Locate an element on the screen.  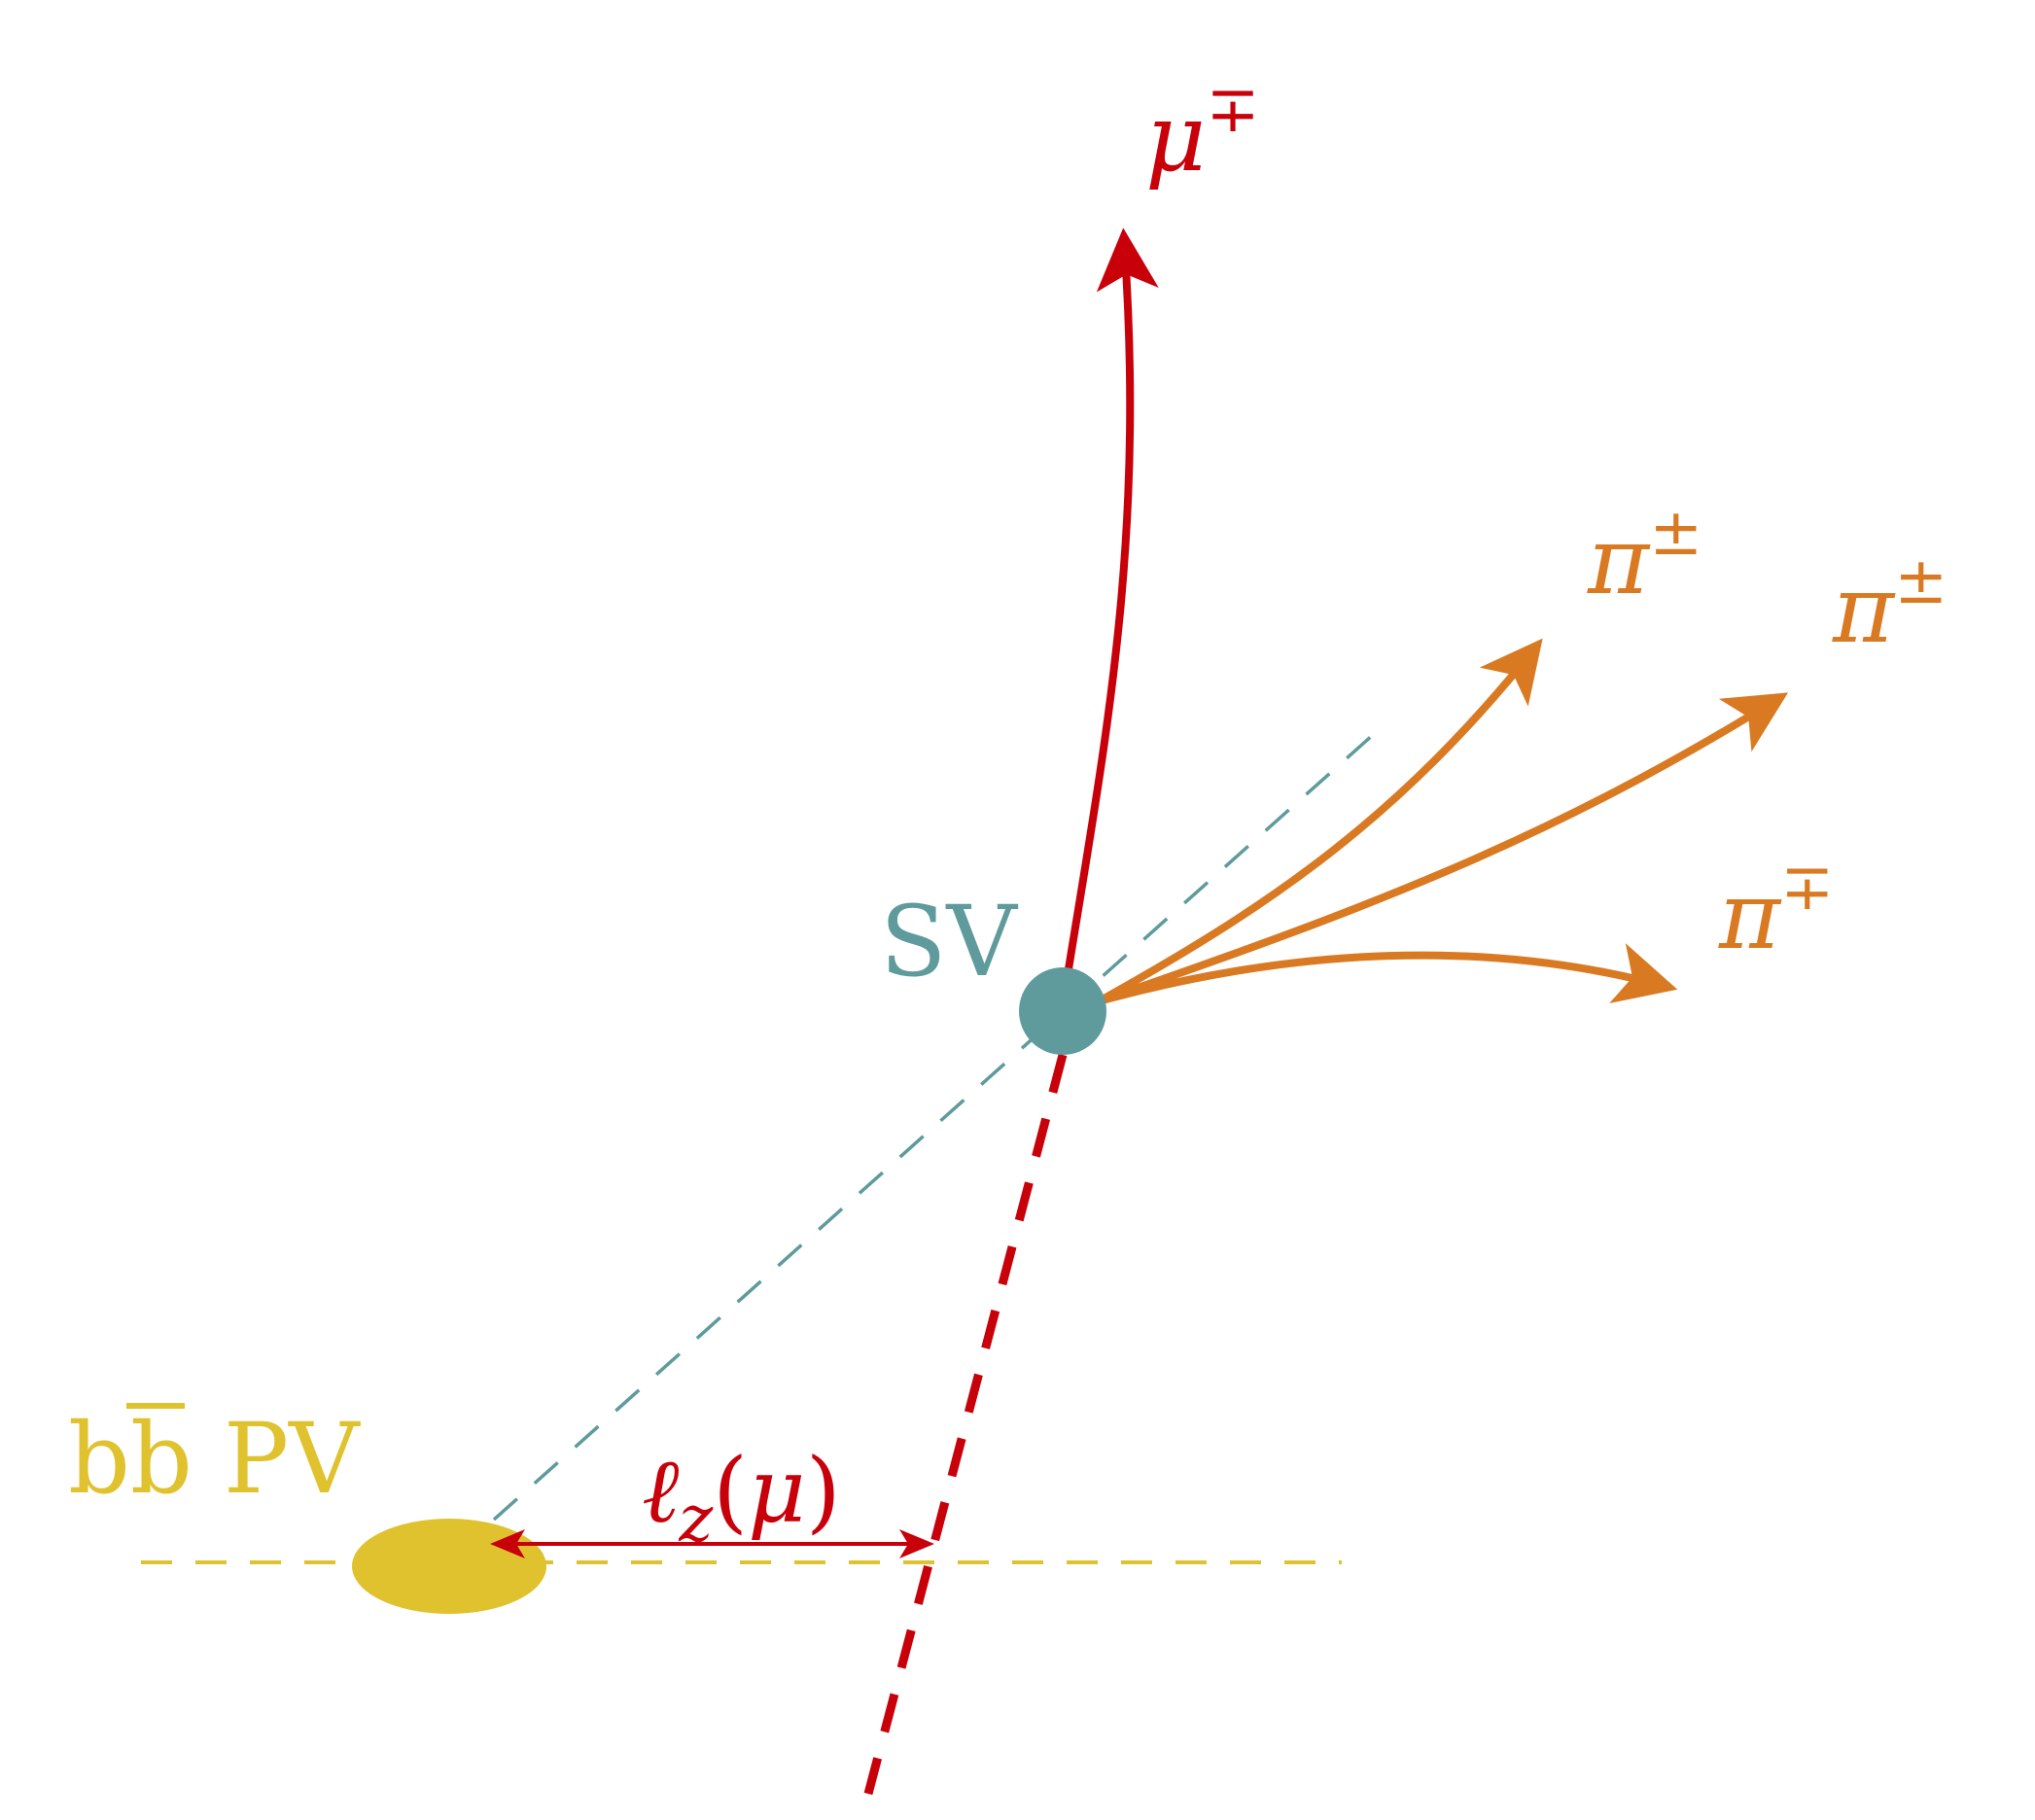
lz-distance-label: ℓz(μ) is located at coordinates (742, 1498).